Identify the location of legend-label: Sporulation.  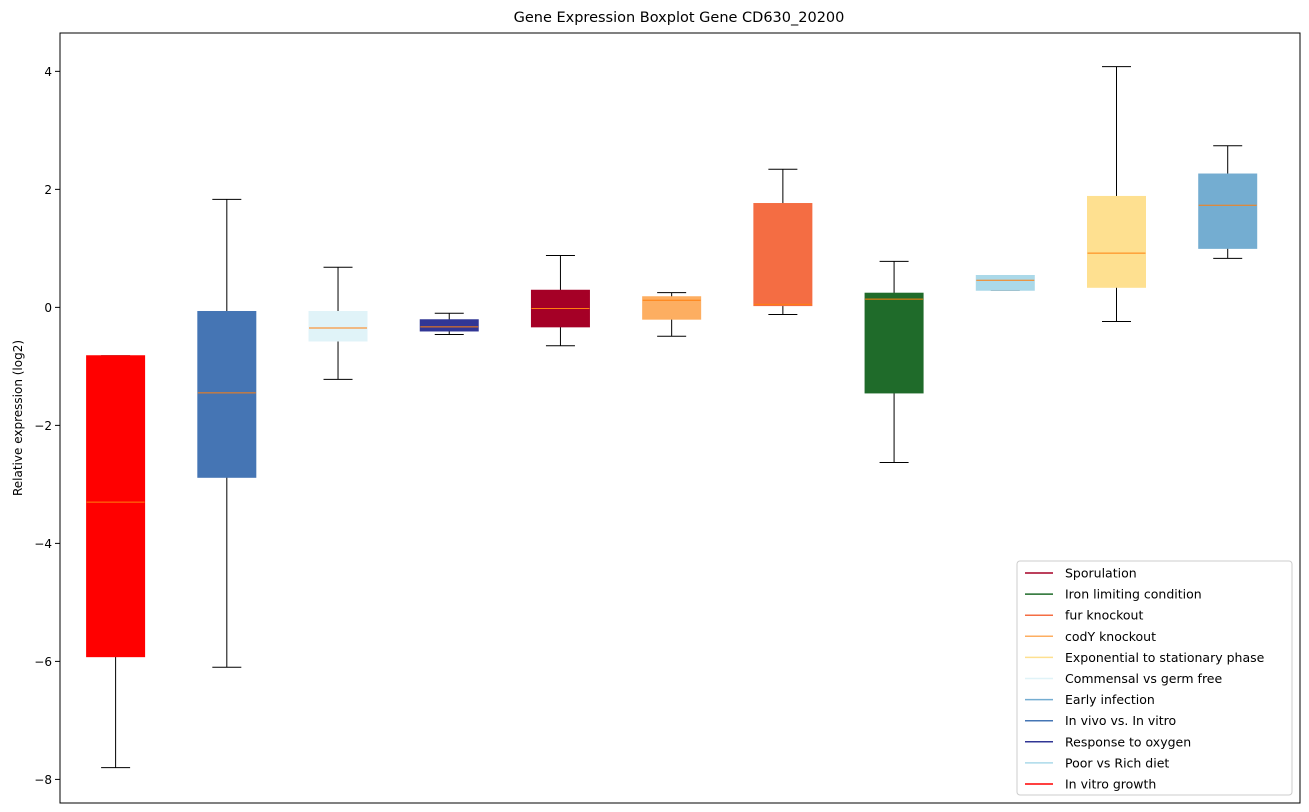
(1101, 573).